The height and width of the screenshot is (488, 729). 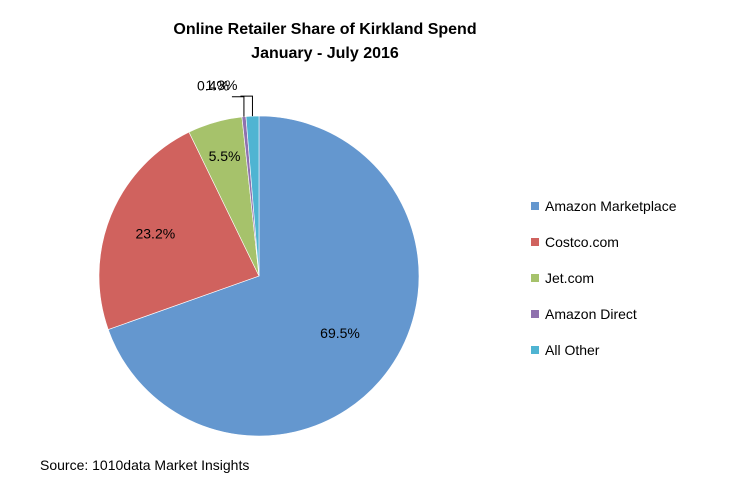 What do you see at coordinates (572, 350) in the screenshot?
I see `legend-label: All Other` at bounding box center [572, 350].